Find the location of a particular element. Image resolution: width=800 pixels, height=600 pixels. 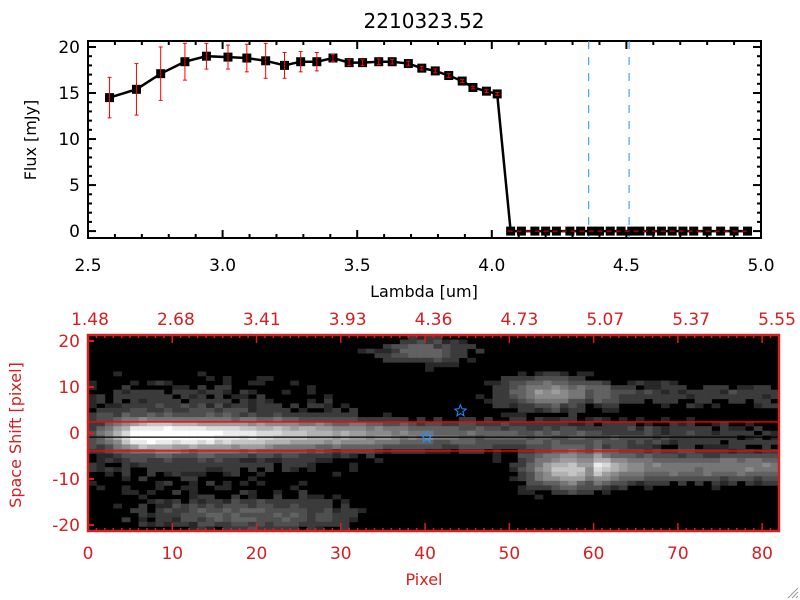

error-bar is located at coordinates (362, 62).